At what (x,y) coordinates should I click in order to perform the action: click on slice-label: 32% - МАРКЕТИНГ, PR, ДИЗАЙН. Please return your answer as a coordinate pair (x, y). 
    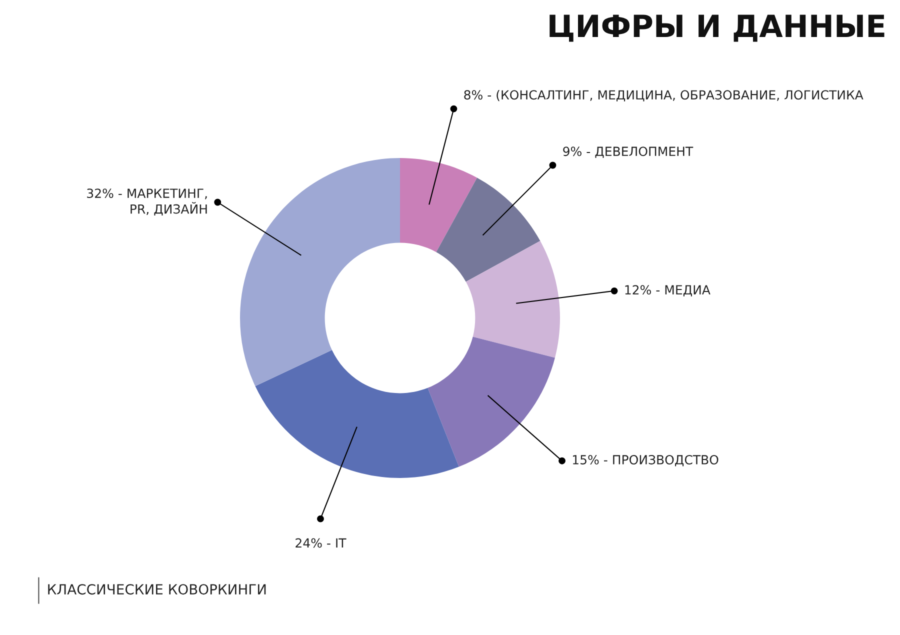
    Looking at the image, I should click on (147, 202).